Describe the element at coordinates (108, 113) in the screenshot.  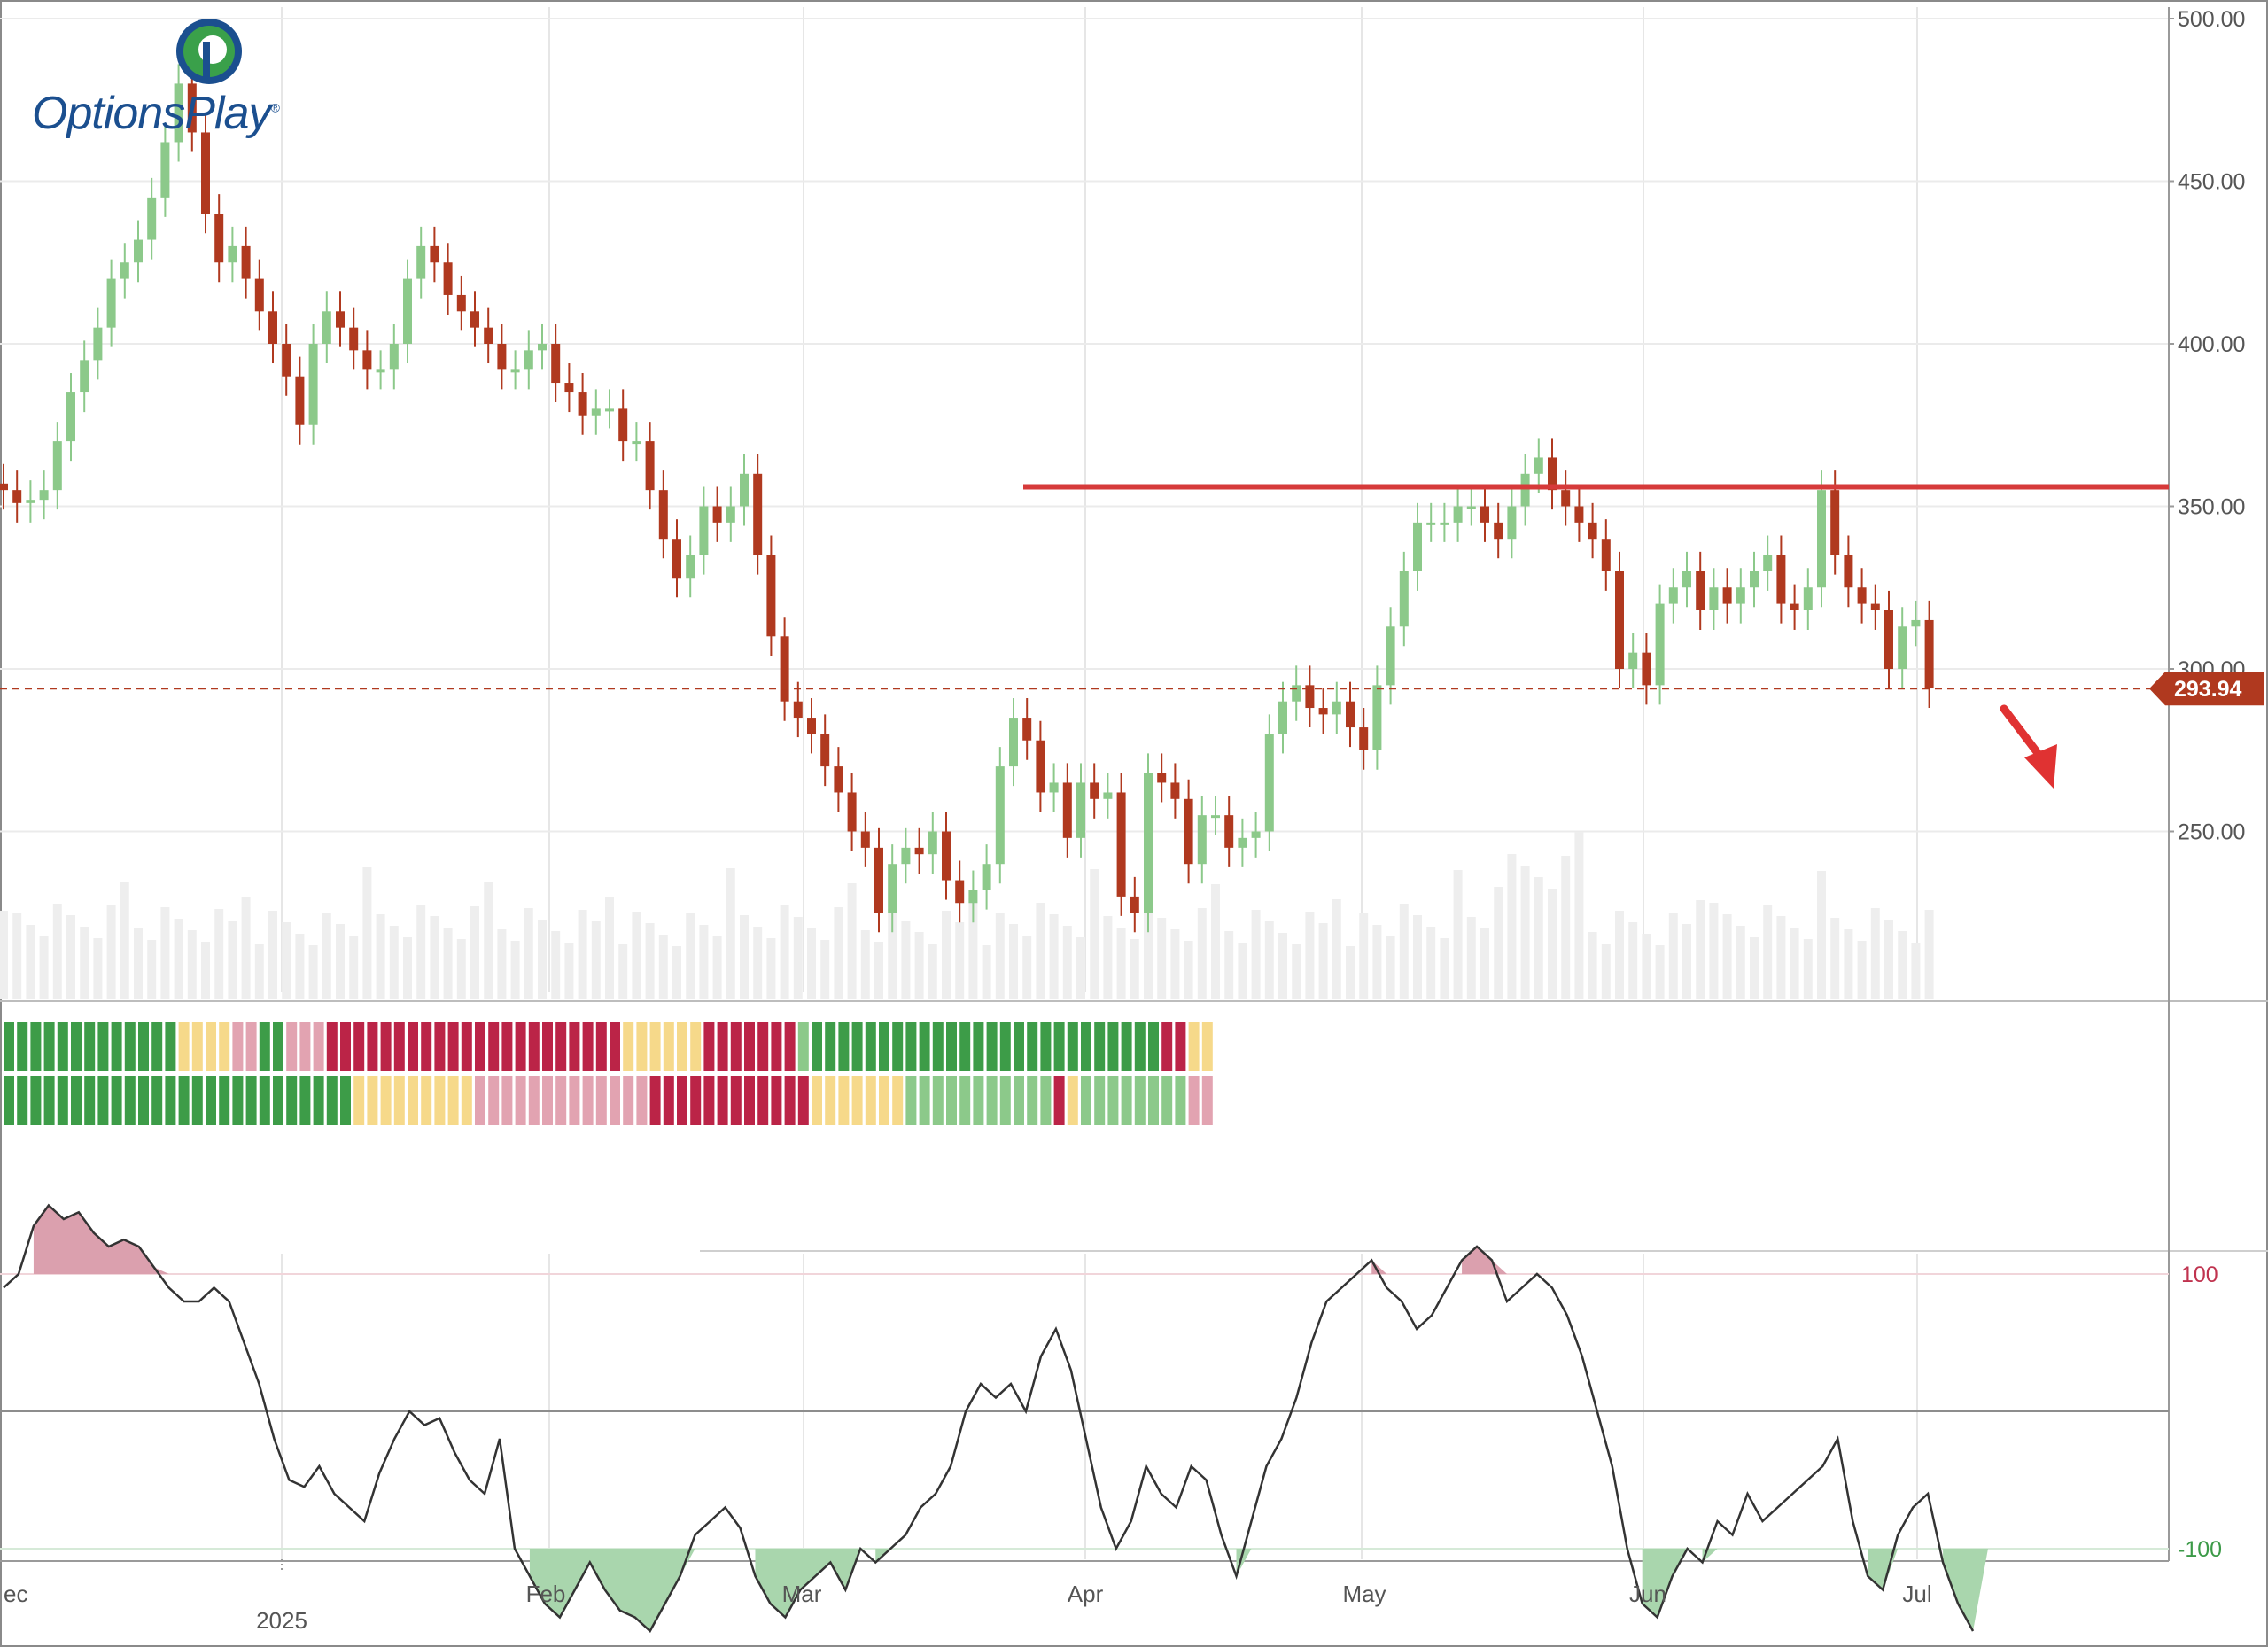
I see `logo-word-options: Options` at that location.